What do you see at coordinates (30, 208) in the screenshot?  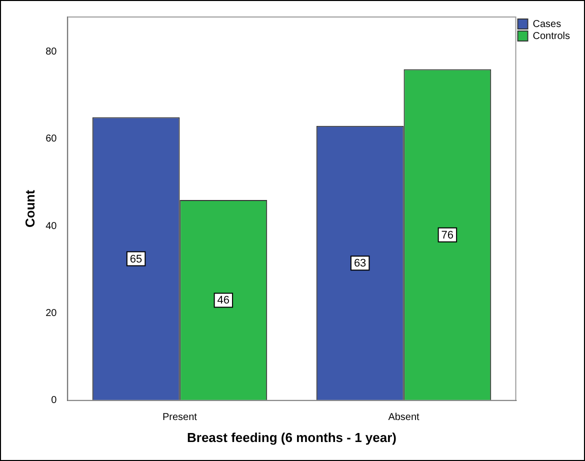 I see `y-axis-title: Count` at bounding box center [30, 208].